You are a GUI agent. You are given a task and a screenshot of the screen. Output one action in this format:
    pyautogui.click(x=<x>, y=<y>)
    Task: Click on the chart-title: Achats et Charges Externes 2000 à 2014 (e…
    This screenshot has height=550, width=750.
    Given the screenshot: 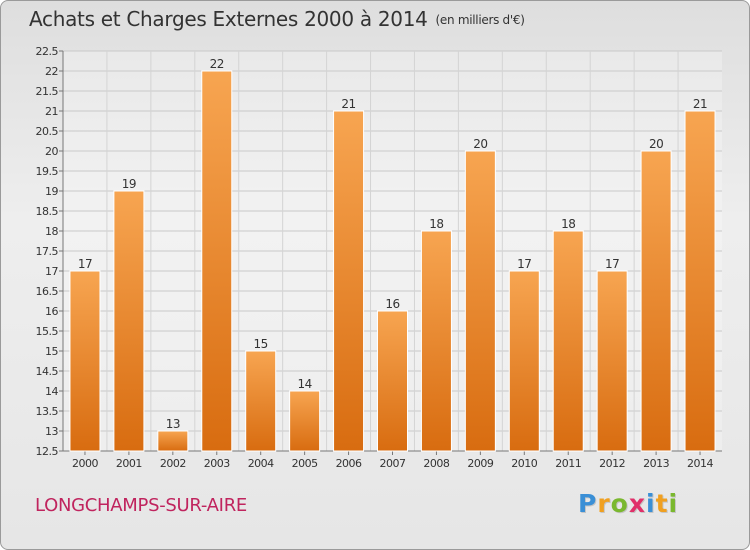 What is the action you would take?
    pyautogui.click(x=277, y=19)
    